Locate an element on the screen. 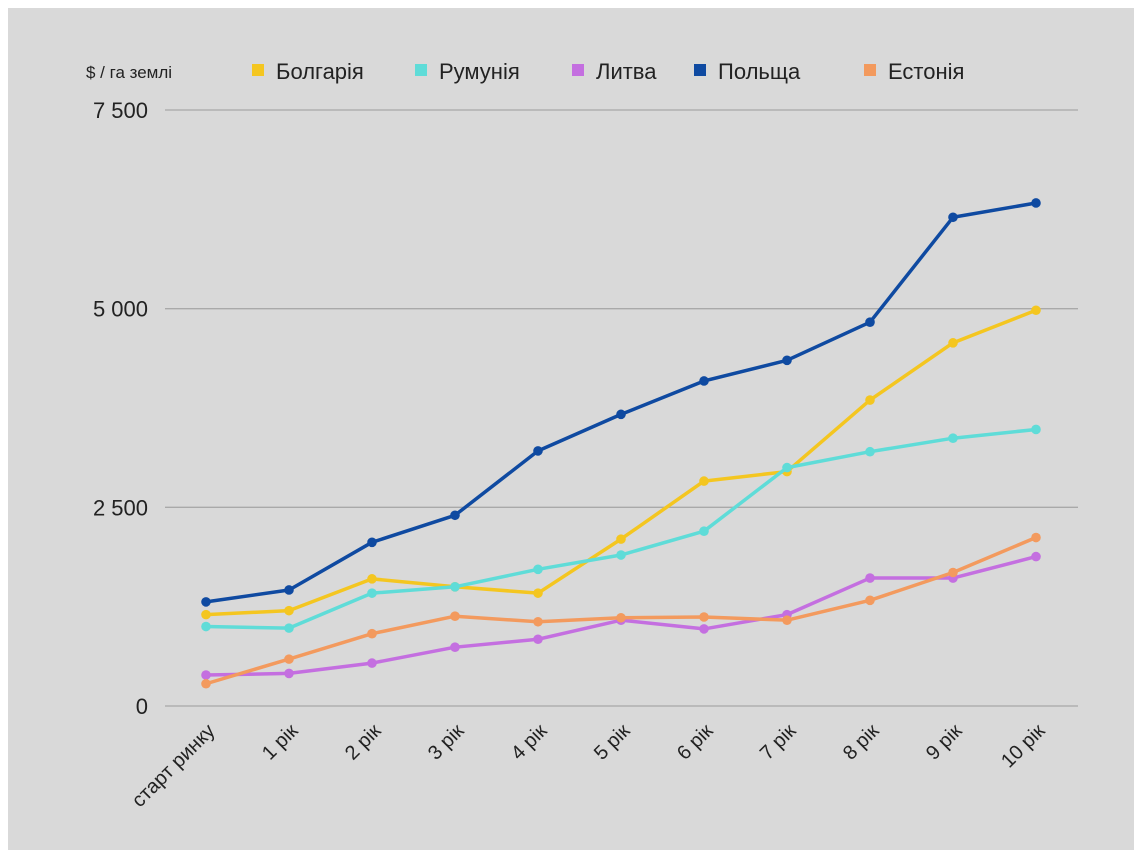 This screenshot has width=1141, height=854. legend-item: Румунія is located at coordinates (467, 71).